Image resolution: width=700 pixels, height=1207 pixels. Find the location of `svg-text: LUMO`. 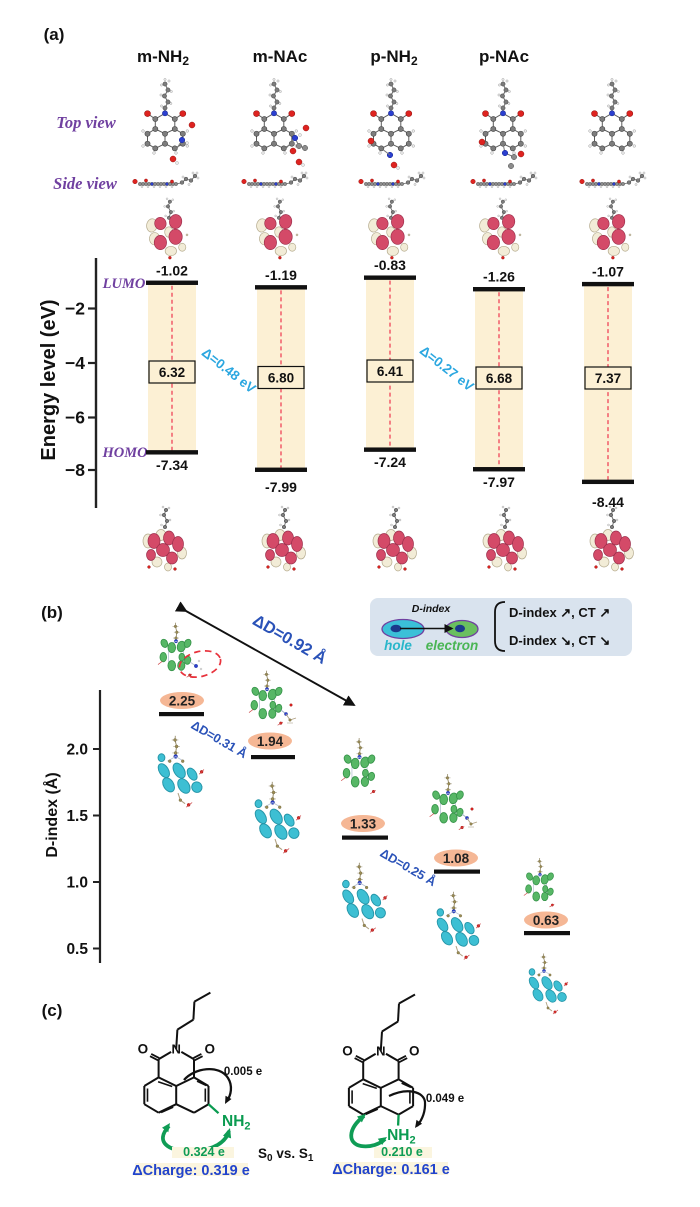

svg-text: LUMO is located at coordinates (124, 284).